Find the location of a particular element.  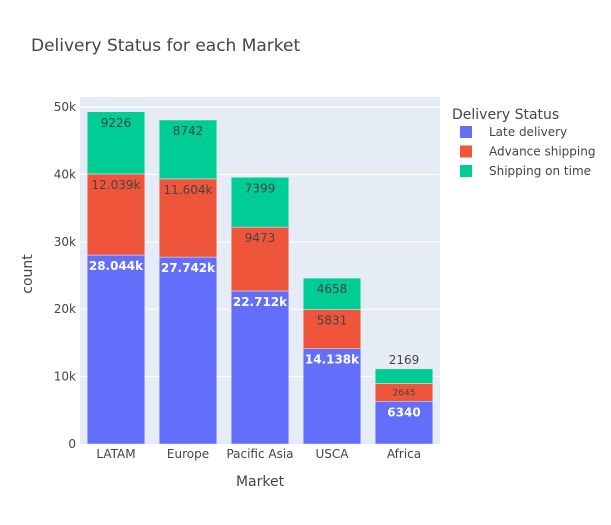

x-axis-ticks: LATAM Europe Pacific Asia USCA Africa is located at coordinates (258, 454).